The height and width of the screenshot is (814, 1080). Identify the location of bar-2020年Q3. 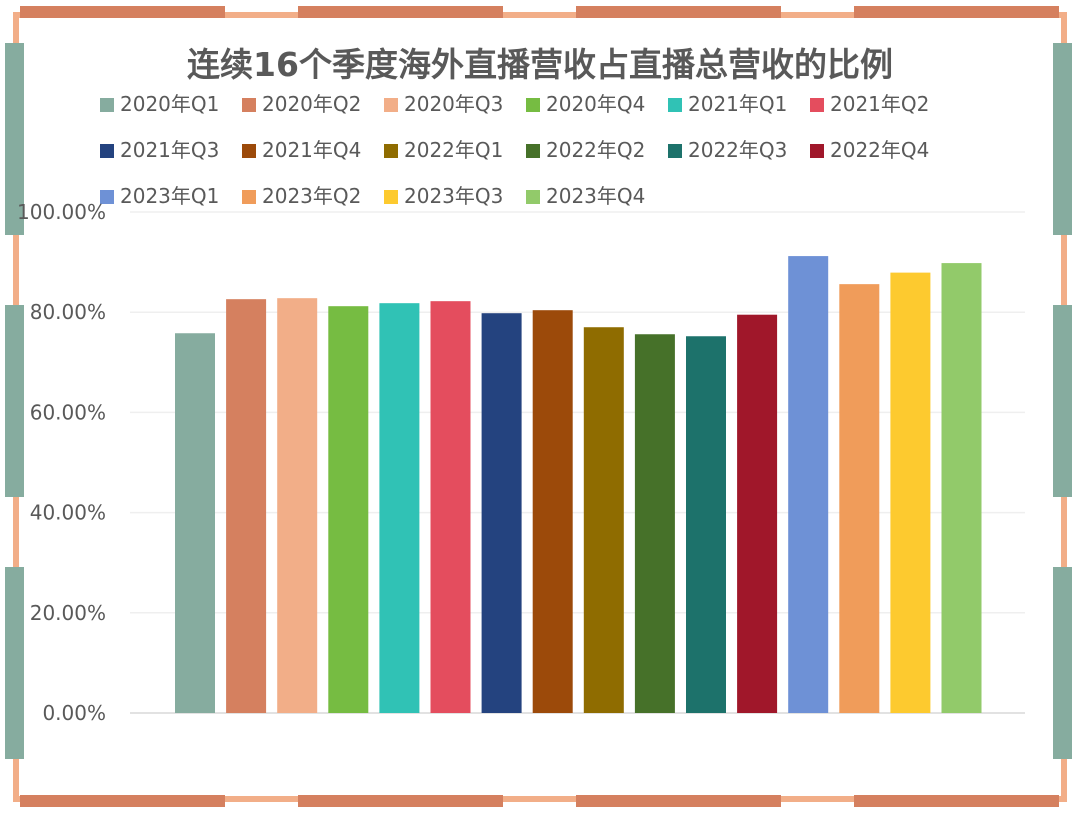
(297, 505).